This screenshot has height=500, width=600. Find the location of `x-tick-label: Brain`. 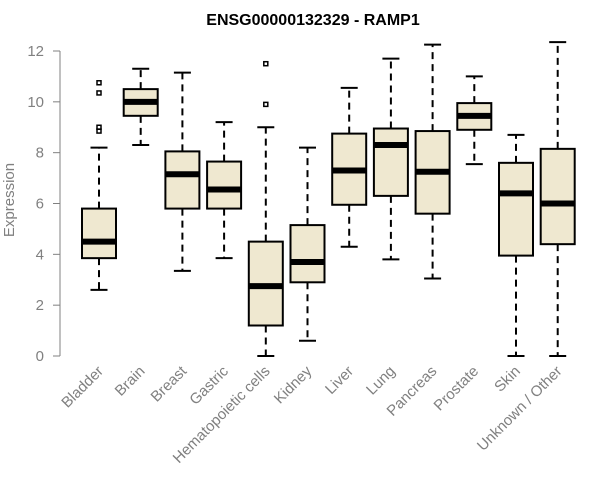

x-tick-label: Brain is located at coordinates (130, 381).